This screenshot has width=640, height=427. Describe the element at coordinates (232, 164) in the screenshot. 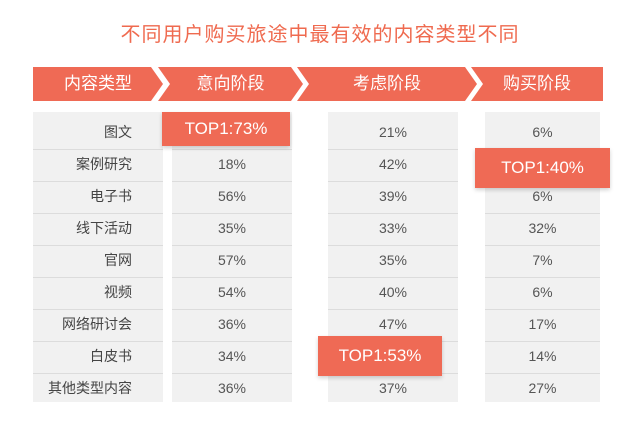

I see `table-cell: 18%` at that location.